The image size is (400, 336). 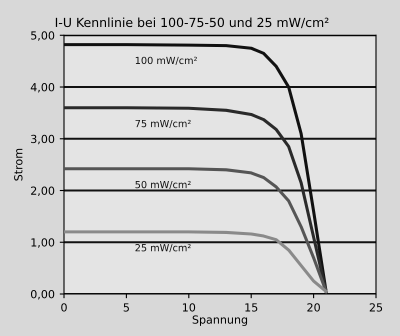 I want to click on x-tick-label: 5, so click(x=126, y=307).